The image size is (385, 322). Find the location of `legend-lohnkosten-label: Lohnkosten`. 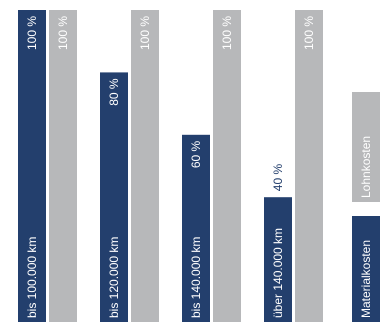

legend-lohnkosten-label: Lohnkosten is located at coordinates (366, 167).